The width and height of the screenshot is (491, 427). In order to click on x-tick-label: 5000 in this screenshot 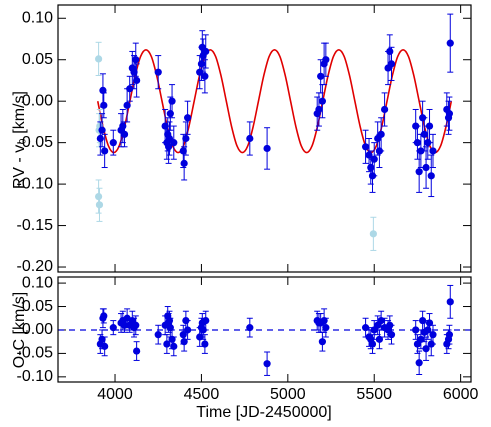, I will do `click(288, 394)`.